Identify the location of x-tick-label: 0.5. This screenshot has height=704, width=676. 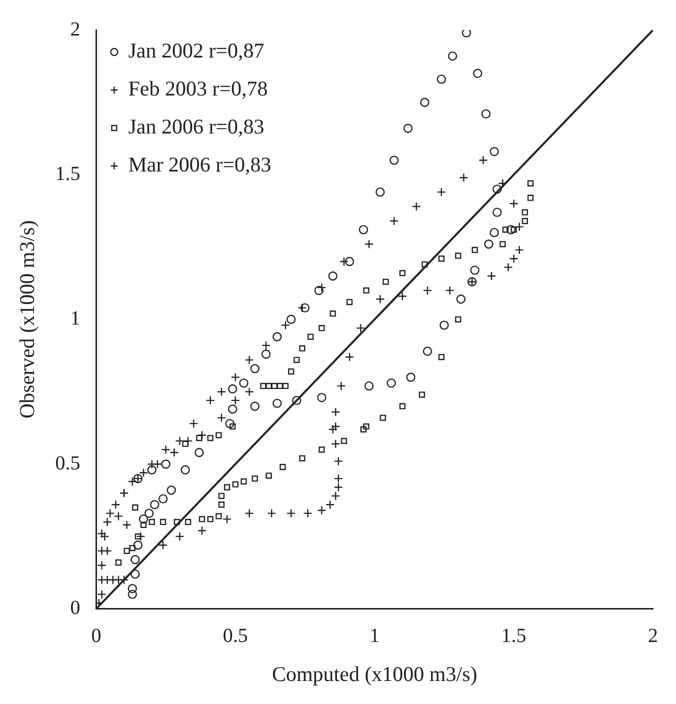
(235, 636).